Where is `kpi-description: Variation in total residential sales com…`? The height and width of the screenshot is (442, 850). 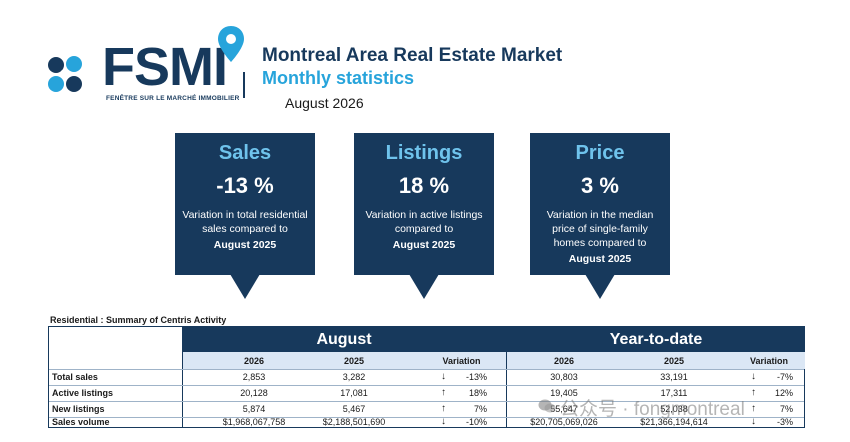 kpi-description: Variation in total residential sales com… is located at coordinates (245, 222).